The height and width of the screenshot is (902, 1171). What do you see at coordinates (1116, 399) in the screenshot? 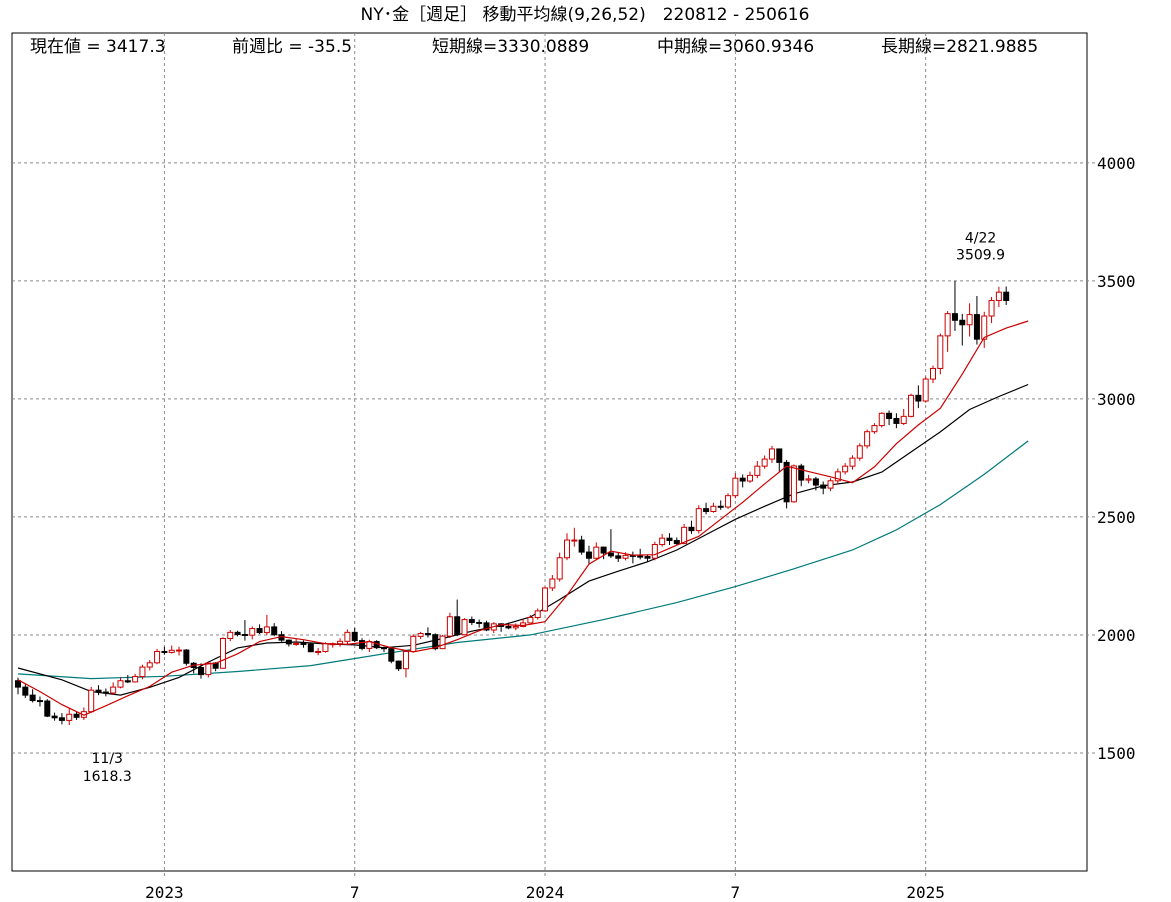
I see `y-tick-label: 3000` at bounding box center [1116, 399].